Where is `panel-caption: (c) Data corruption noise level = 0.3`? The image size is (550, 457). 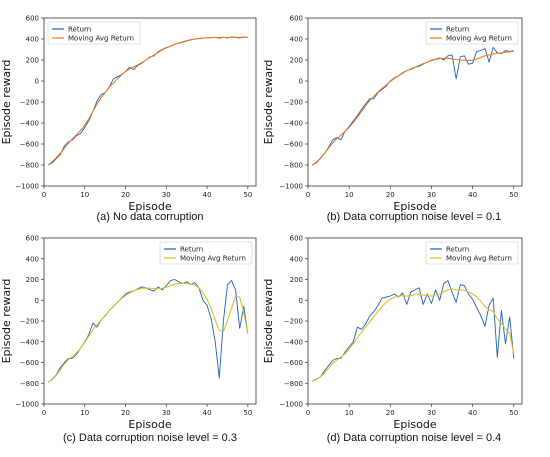 panel-caption: (c) Data corruption noise level = 0.3 is located at coordinates (150, 438).